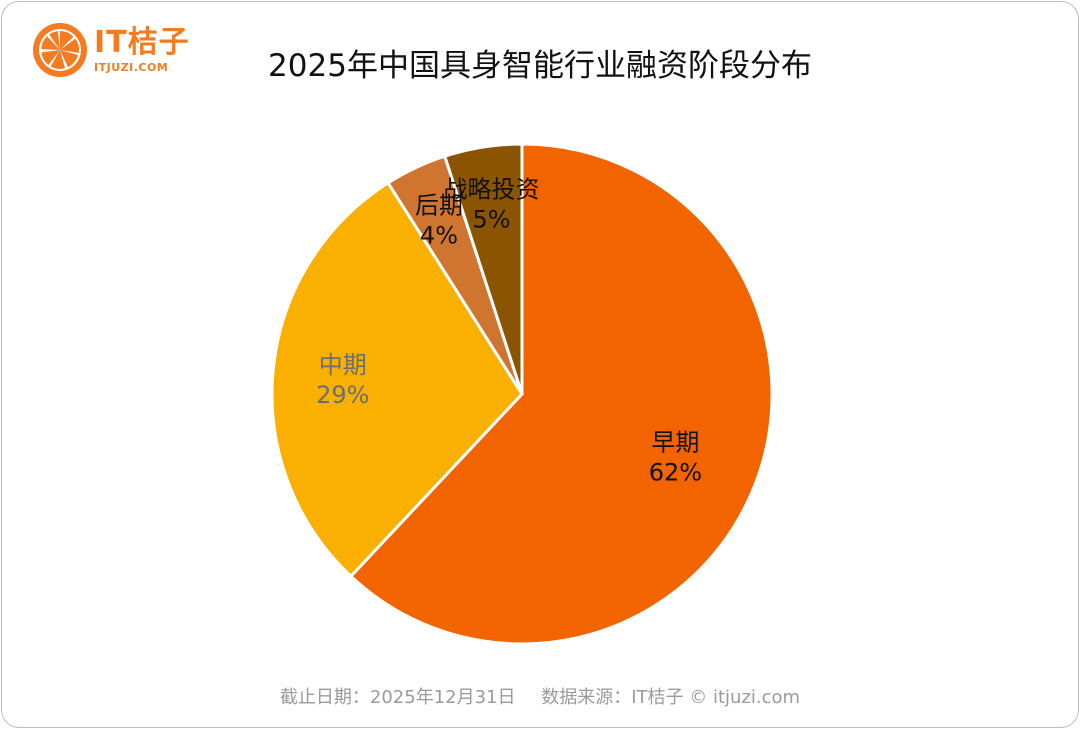 The image size is (1080, 729). I want to click on slice-value-label: 5%, so click(491, 219).